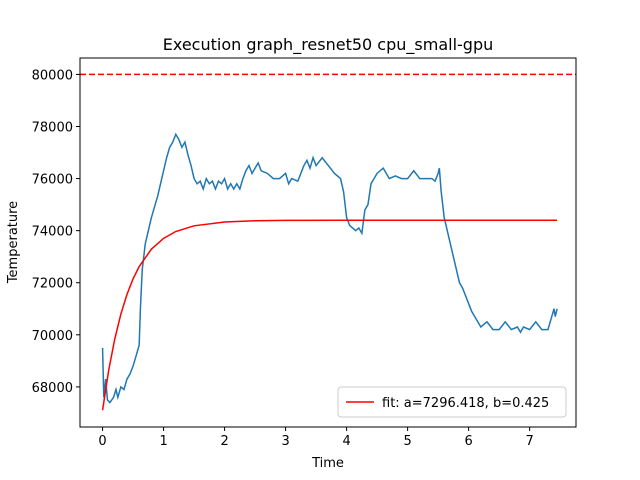  Describe the element at coordinates (102, 441) in the screenshot. I see `x-tick-label: 0` at that location.